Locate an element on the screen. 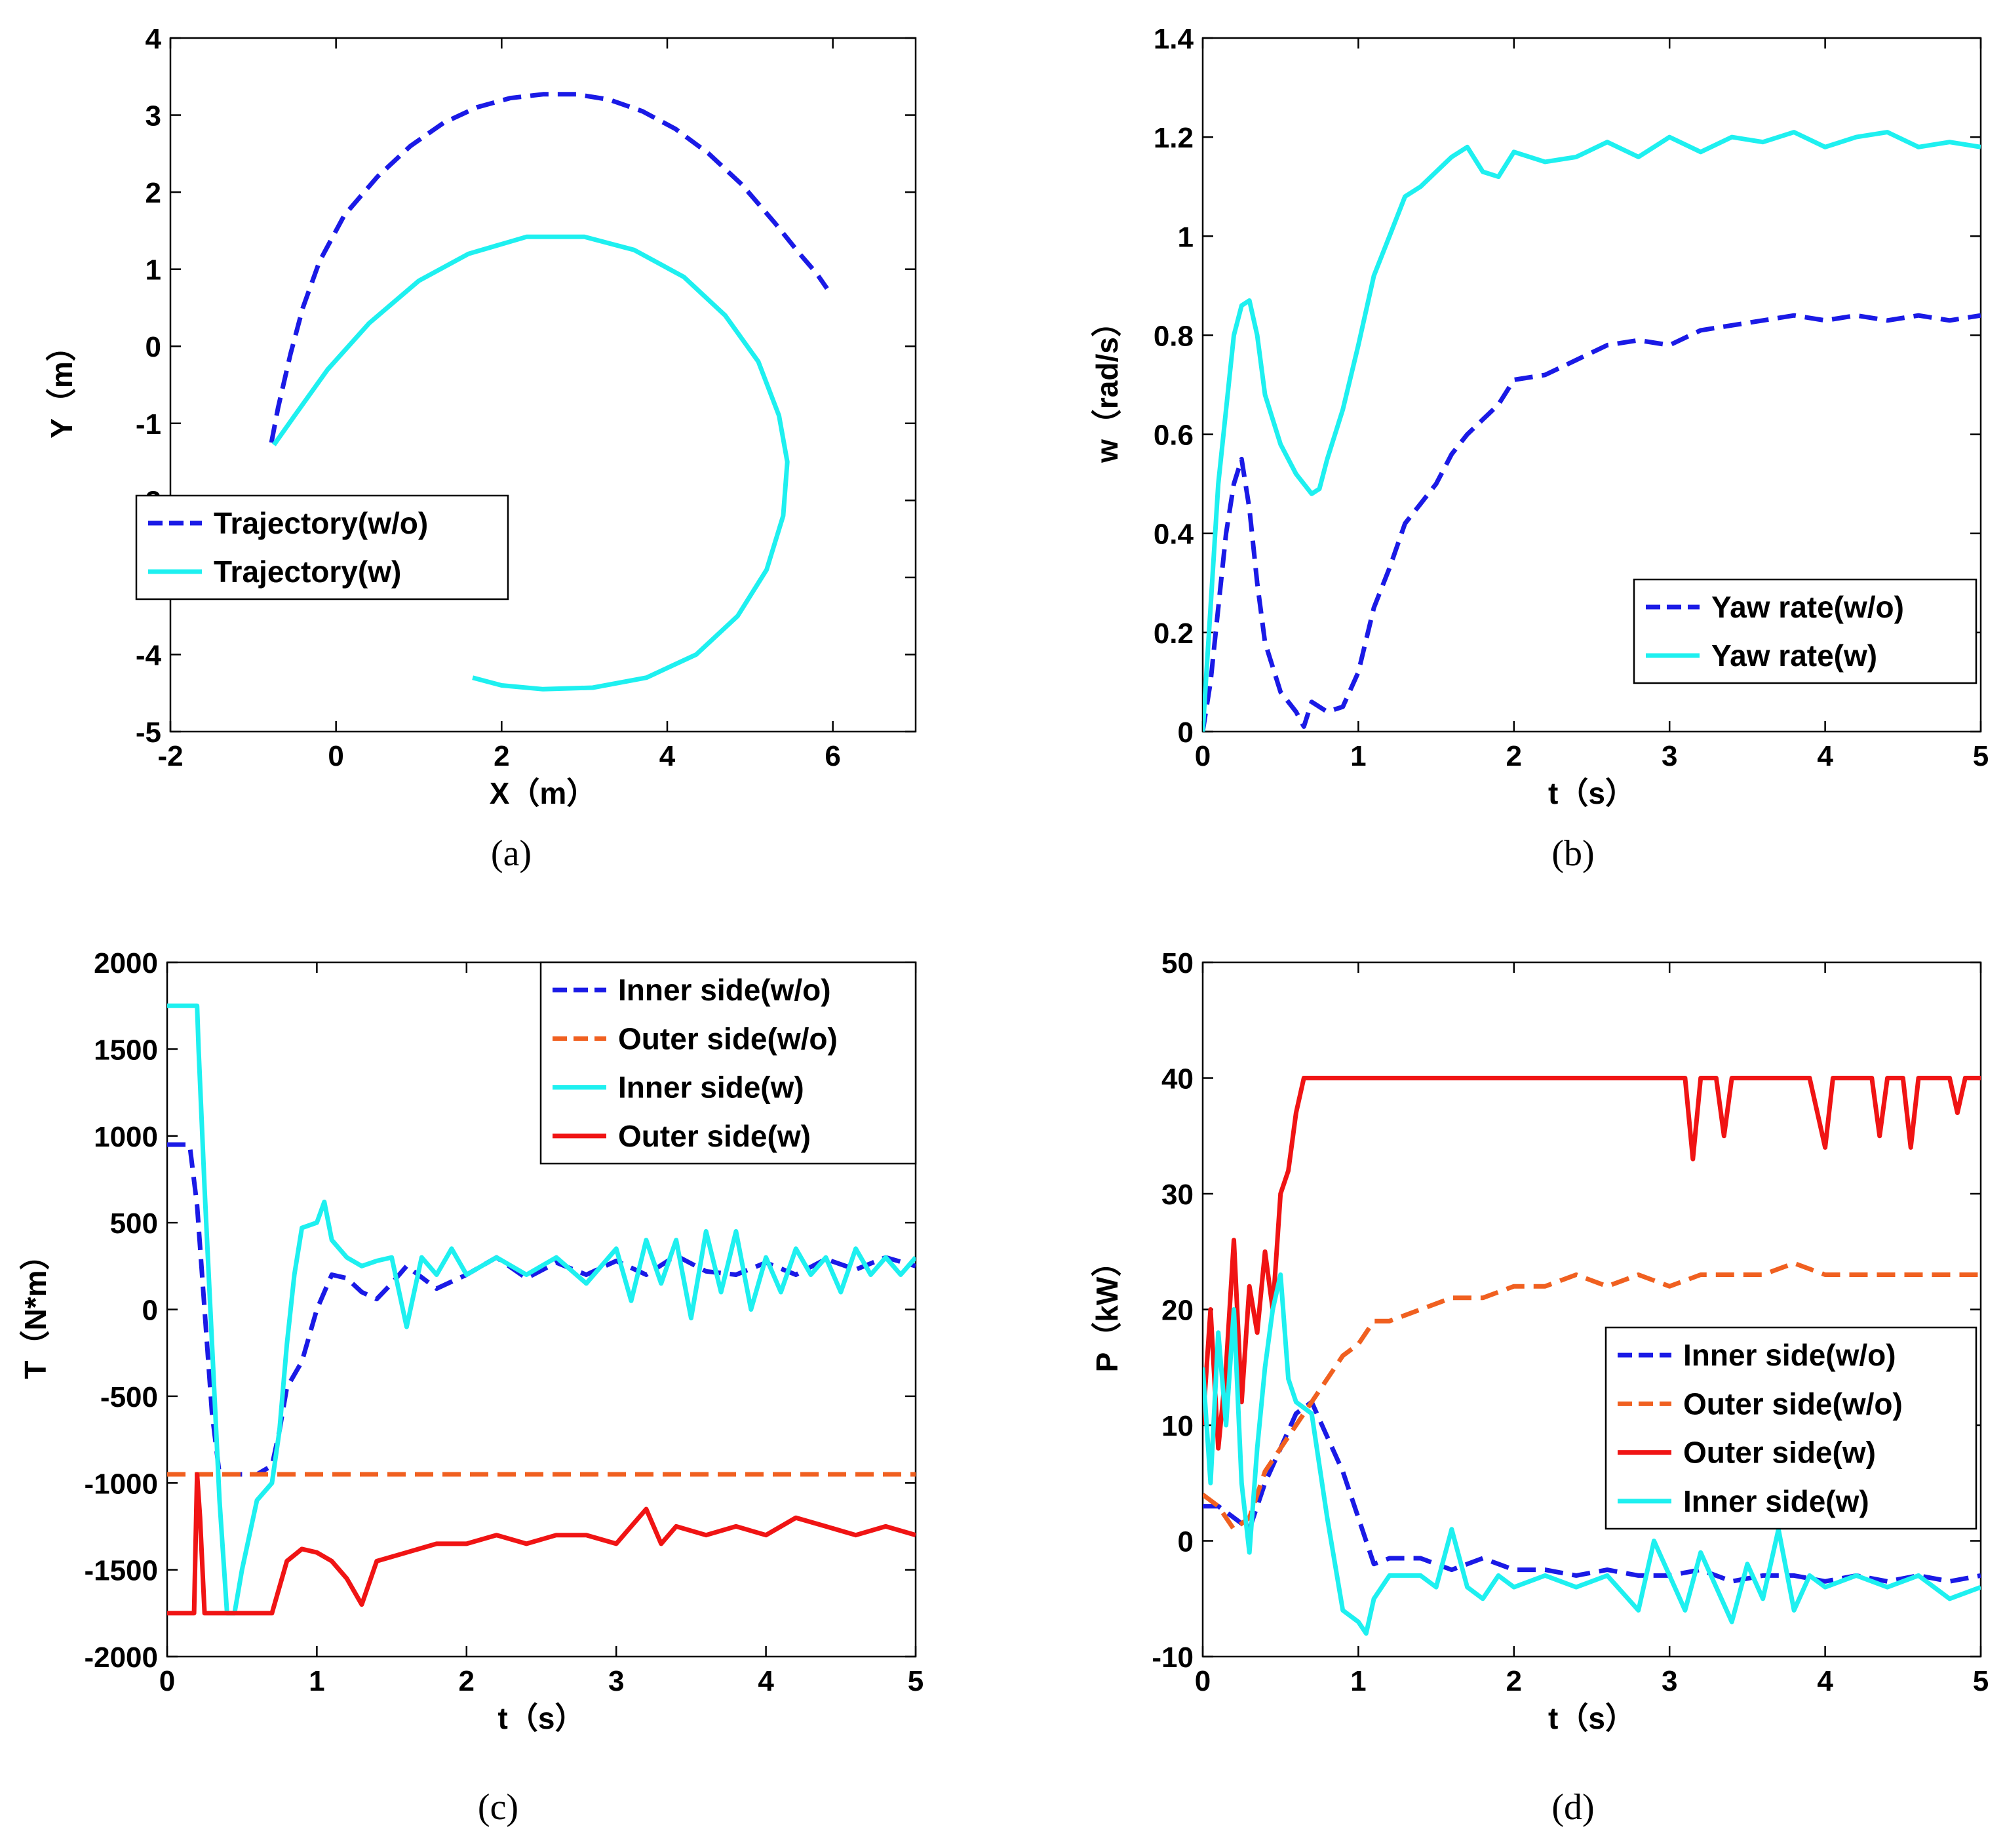  y-axis-label: Y（m） is located at coordinates (62, 385).